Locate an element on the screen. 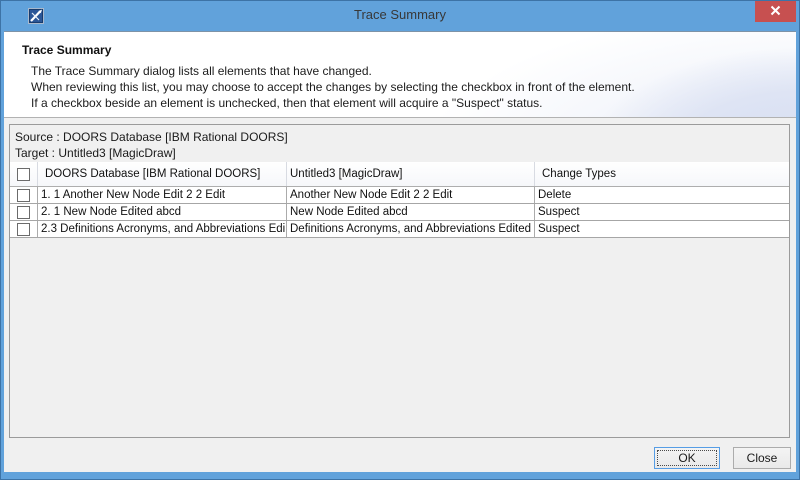 The height and width of the screenshot is (480, 800). select-all-checkbox is located at coordinates (23, 174).